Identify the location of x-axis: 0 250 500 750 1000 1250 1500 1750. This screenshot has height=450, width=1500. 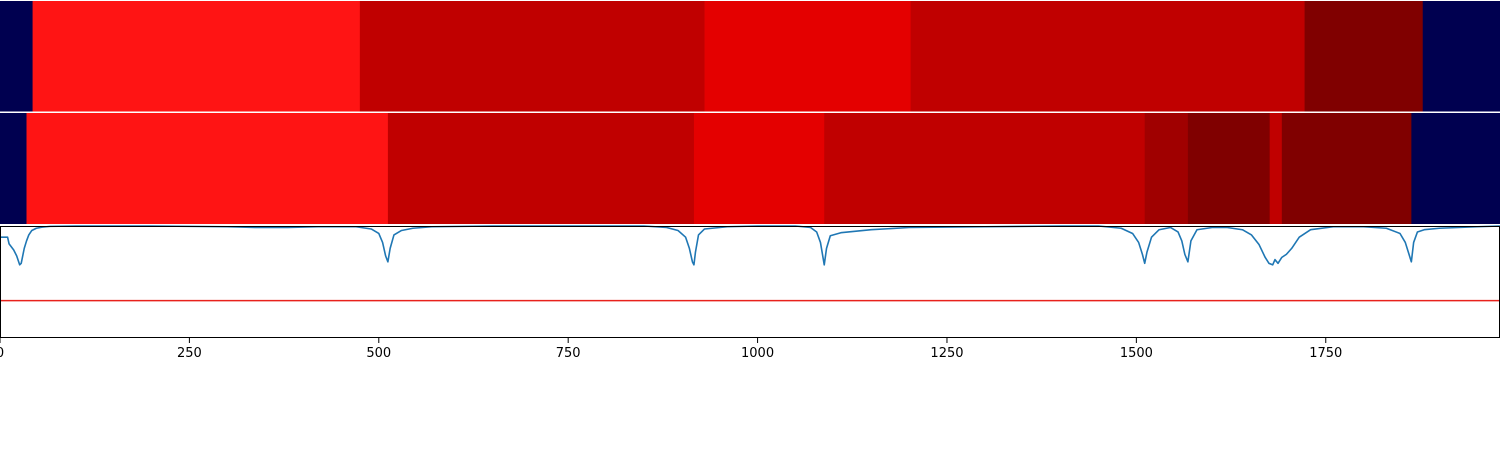
(671, 349).